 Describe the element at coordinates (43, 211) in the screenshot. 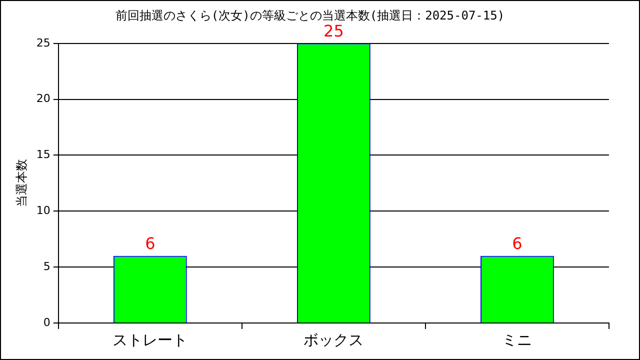

I see `y-tick-label: 10` at that location.